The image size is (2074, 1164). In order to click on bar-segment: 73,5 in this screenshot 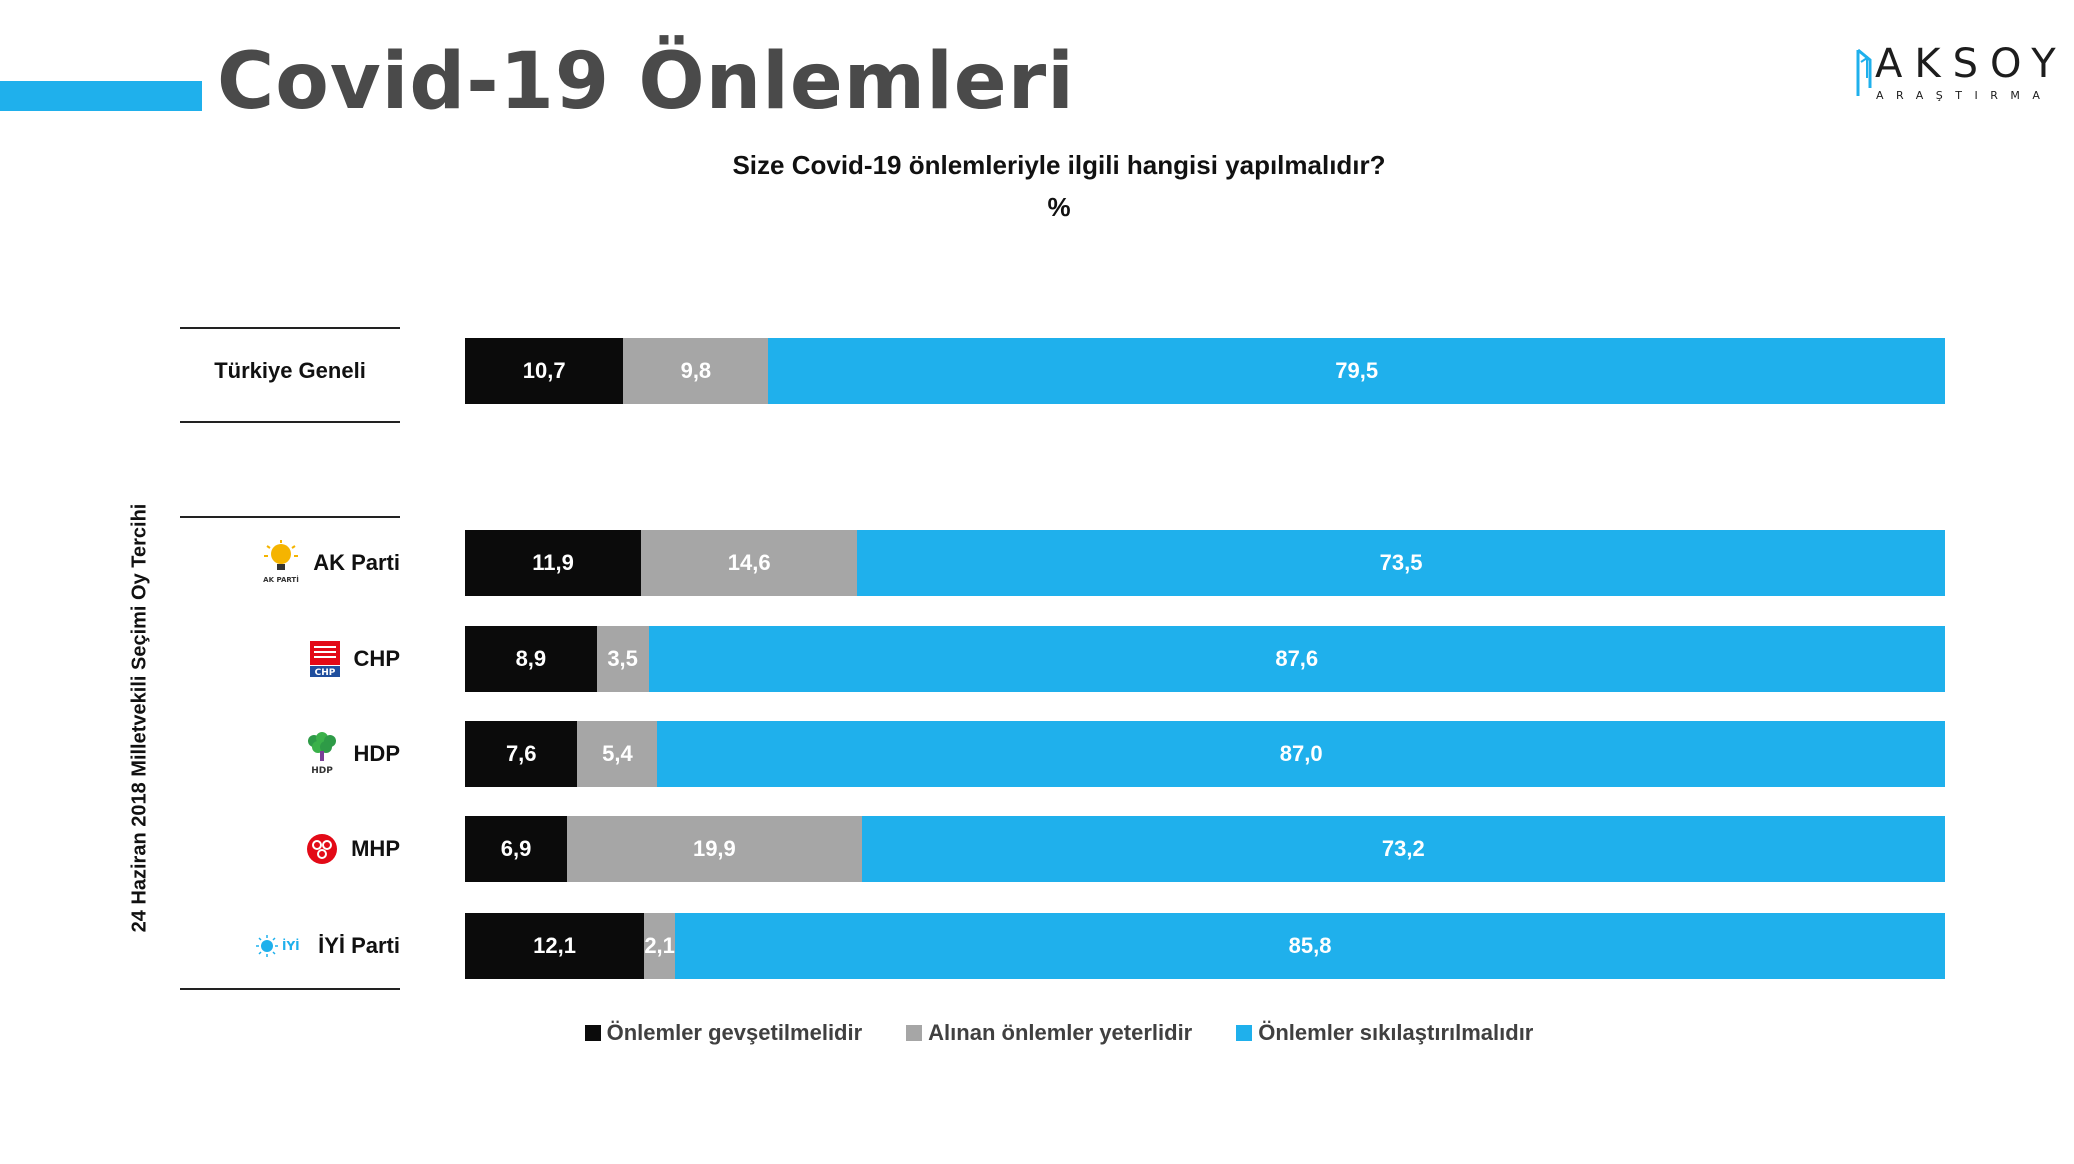, I will do `click(1401, 563)`.